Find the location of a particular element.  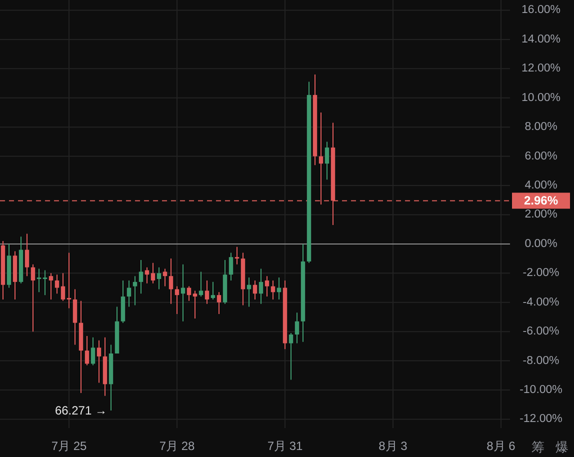

y-tick-label: 12.00% is located at coordinates (541, 68).